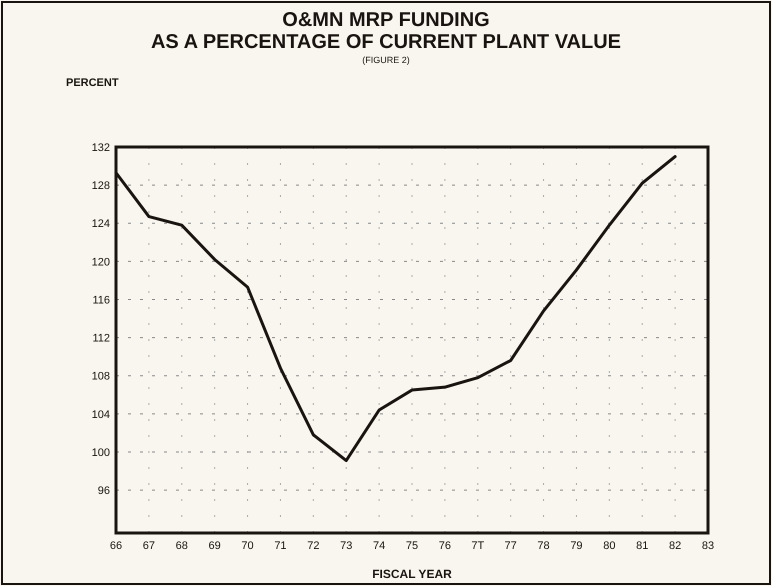  I want to click on x-tick-label: 79, so click(576, 546).